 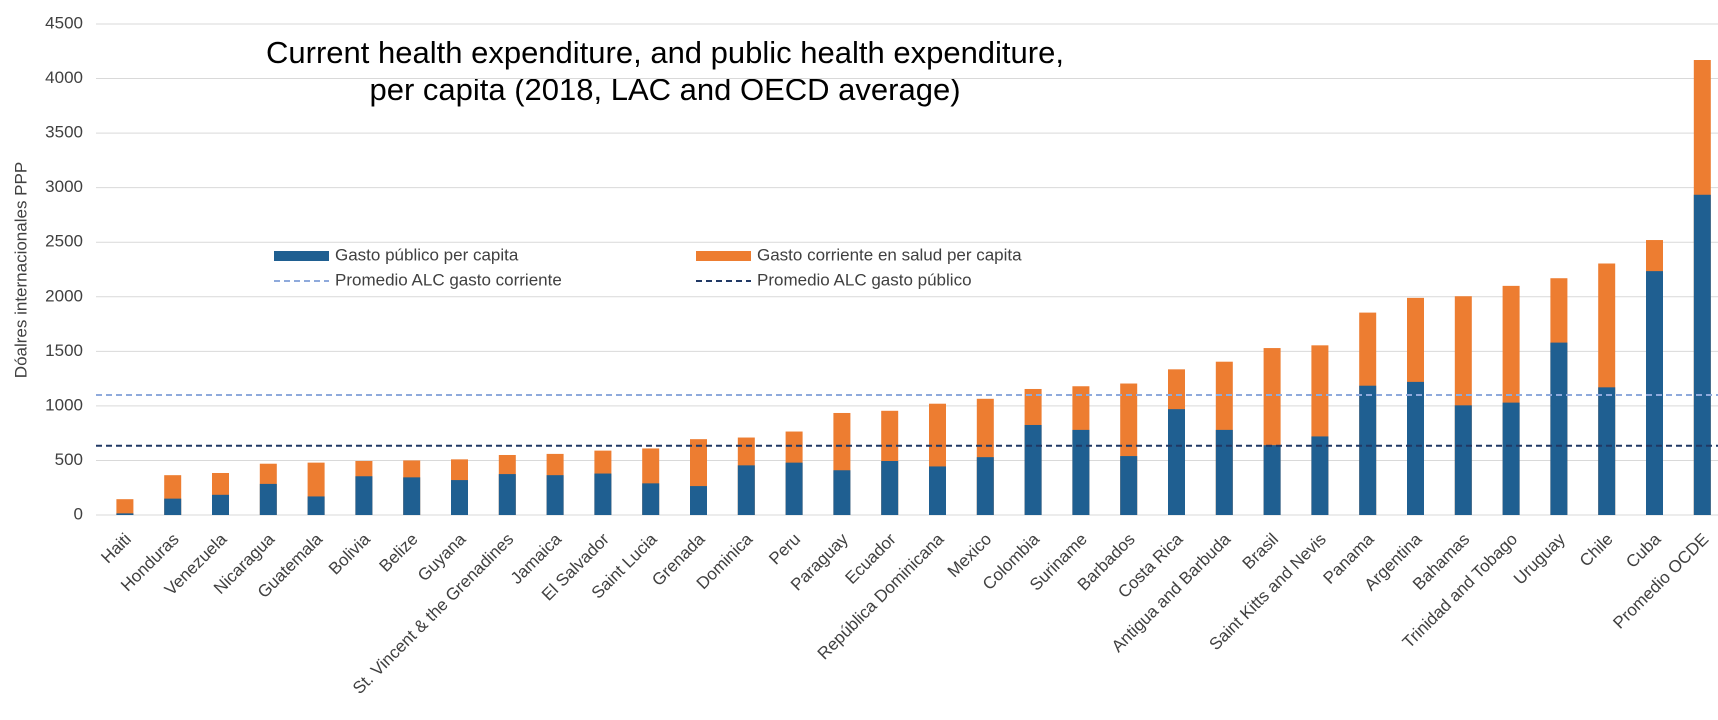 What do you see at coordinates (64, 350) in the screenshot?
I see `y-tick-label: 1500` at bounding box center [64, 350].